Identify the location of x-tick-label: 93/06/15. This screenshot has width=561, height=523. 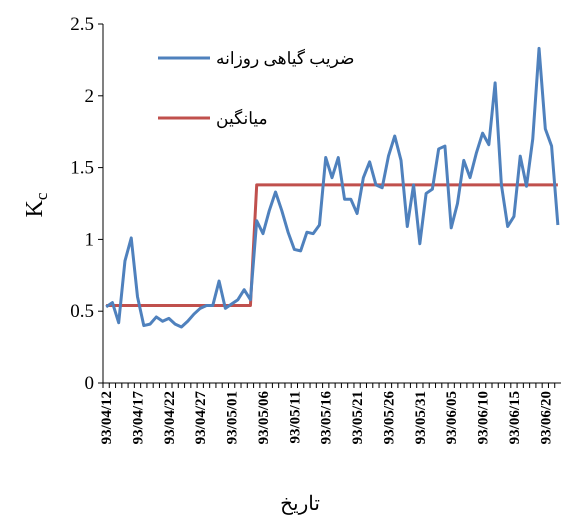
(515, 417).